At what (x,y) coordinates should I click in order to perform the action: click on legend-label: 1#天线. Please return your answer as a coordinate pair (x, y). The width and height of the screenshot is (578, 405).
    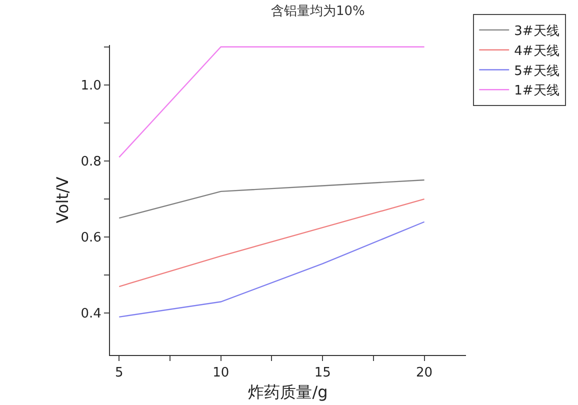
    Looking at the image, I should click on (537, 91).